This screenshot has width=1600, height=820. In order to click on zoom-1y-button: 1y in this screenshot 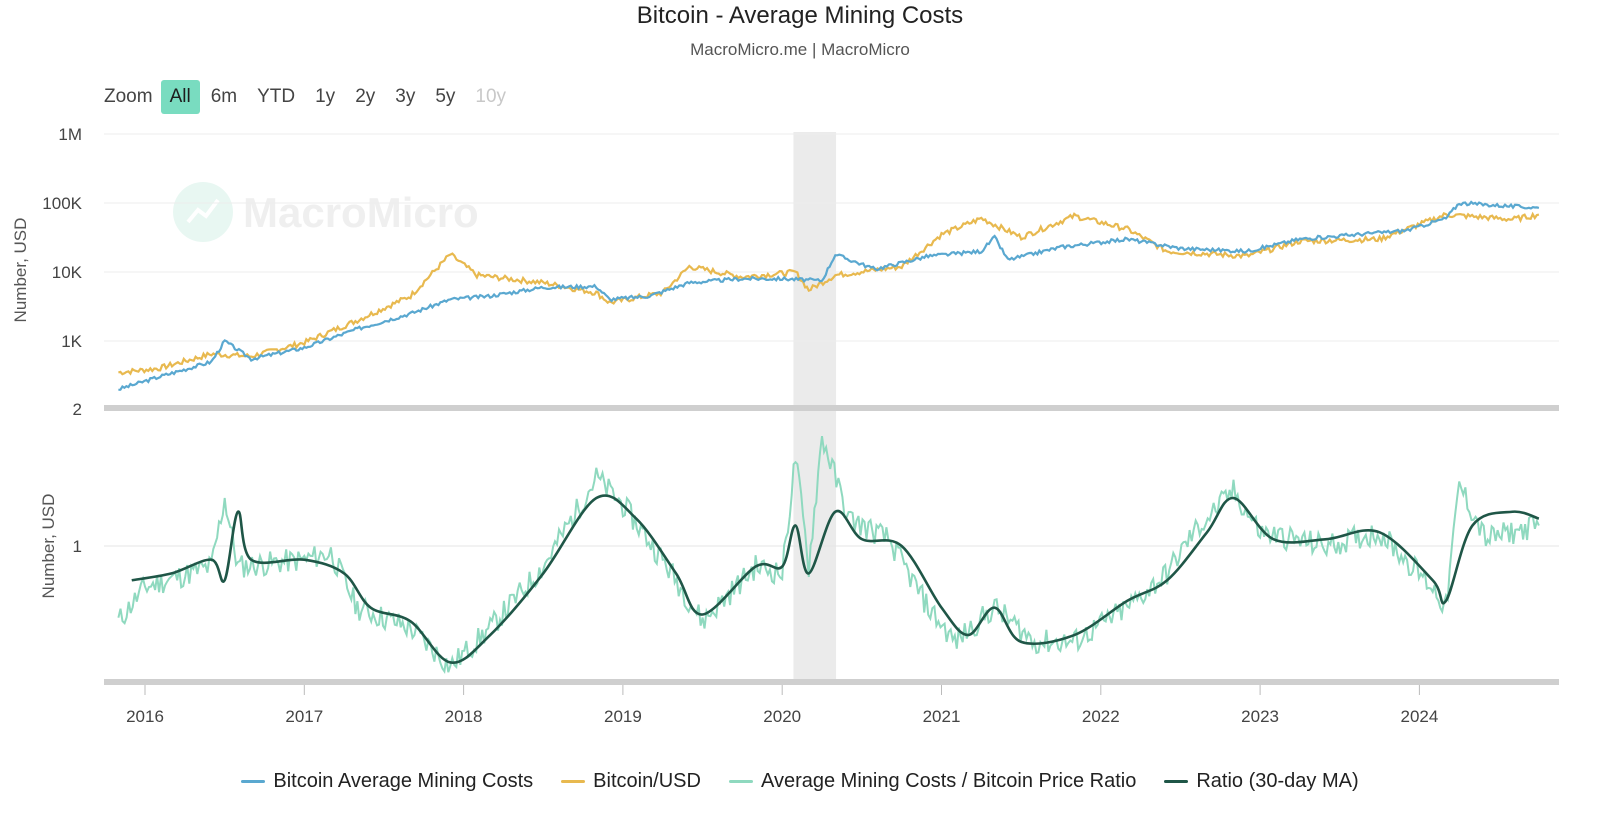, I will do `click(325, 96)`.